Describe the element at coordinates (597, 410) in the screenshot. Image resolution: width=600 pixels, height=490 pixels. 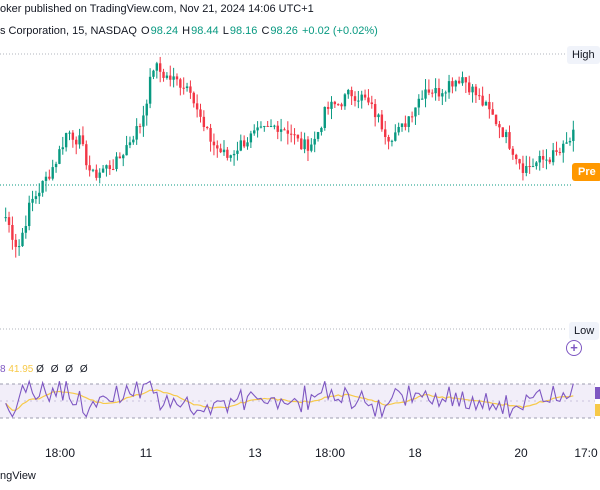
I see `rsi-ma-axis-tag` at that location.